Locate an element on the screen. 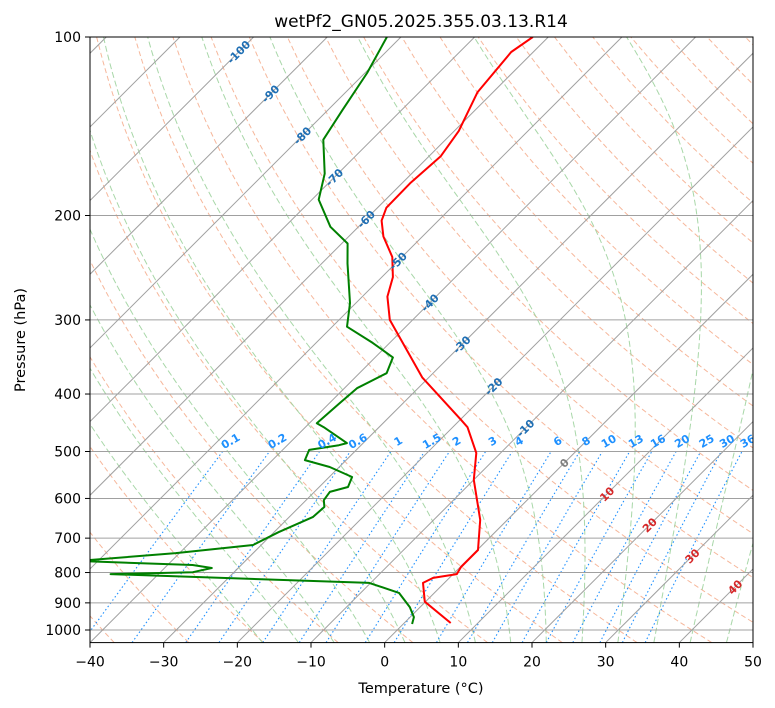  mixing-ratio-label: 2 is located at coordinates (456, 441).